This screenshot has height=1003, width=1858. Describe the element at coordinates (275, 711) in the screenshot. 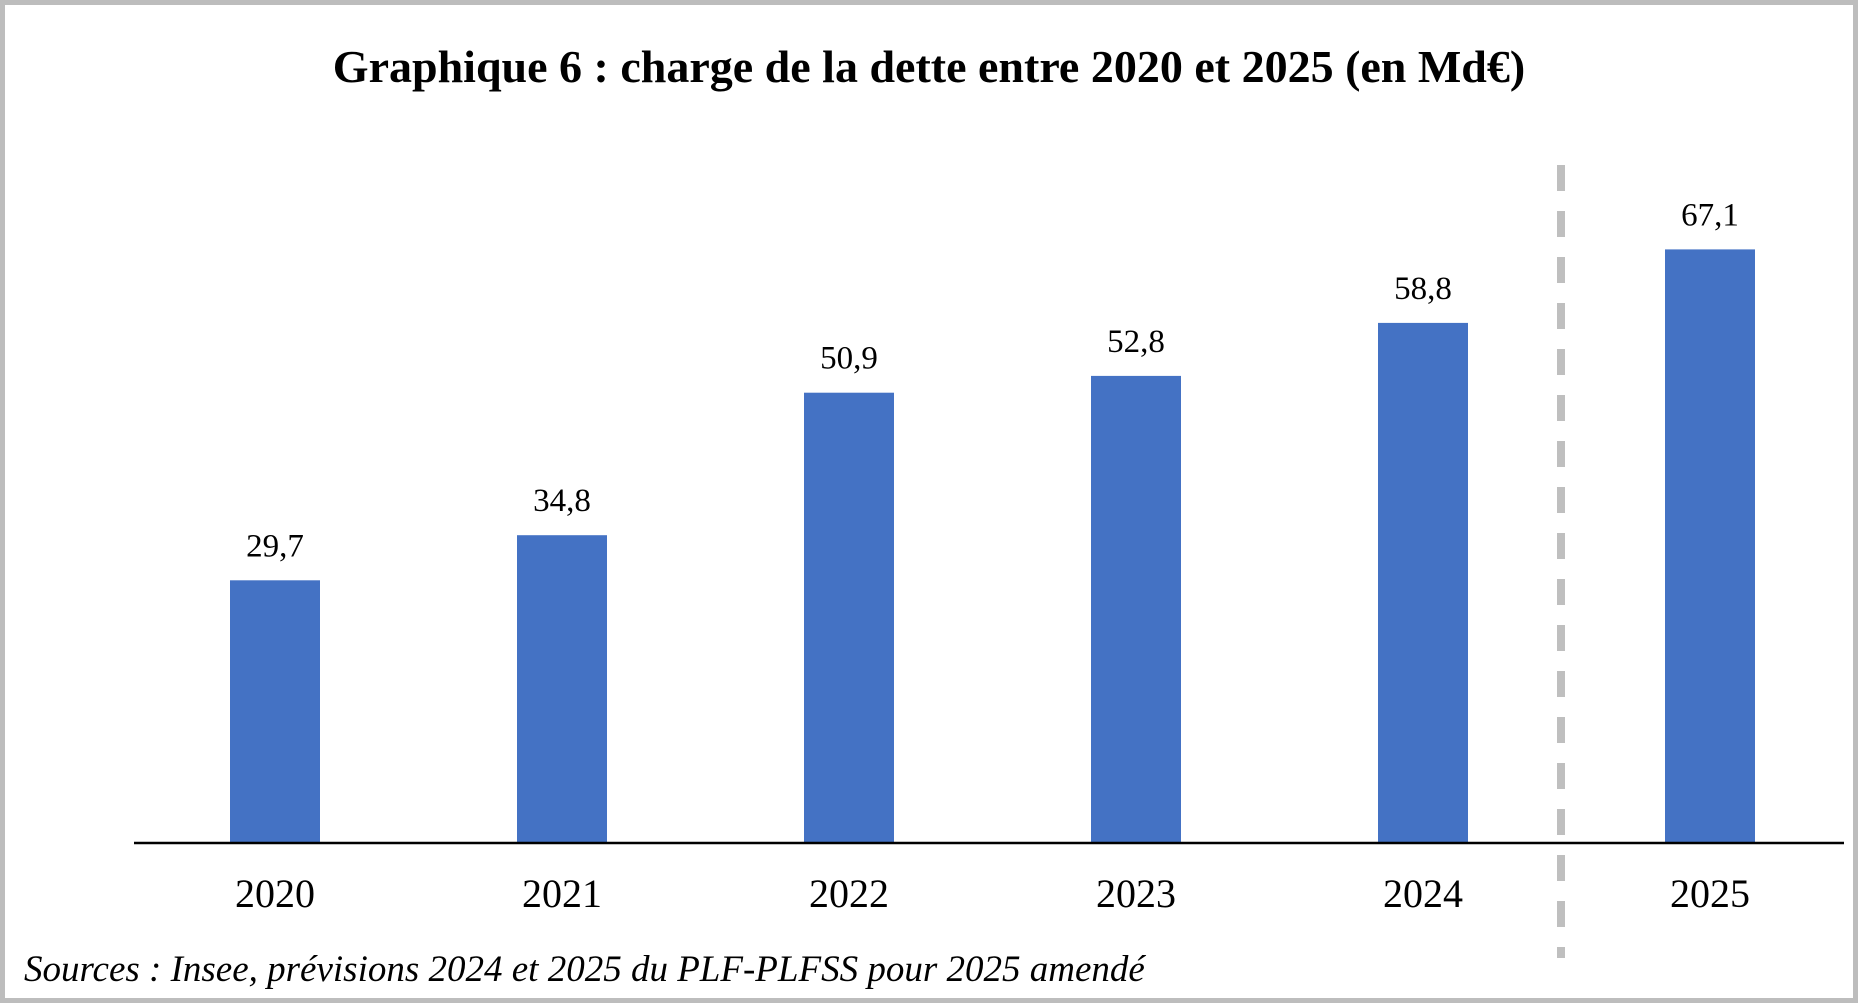

I see `bar-2020` at that location.